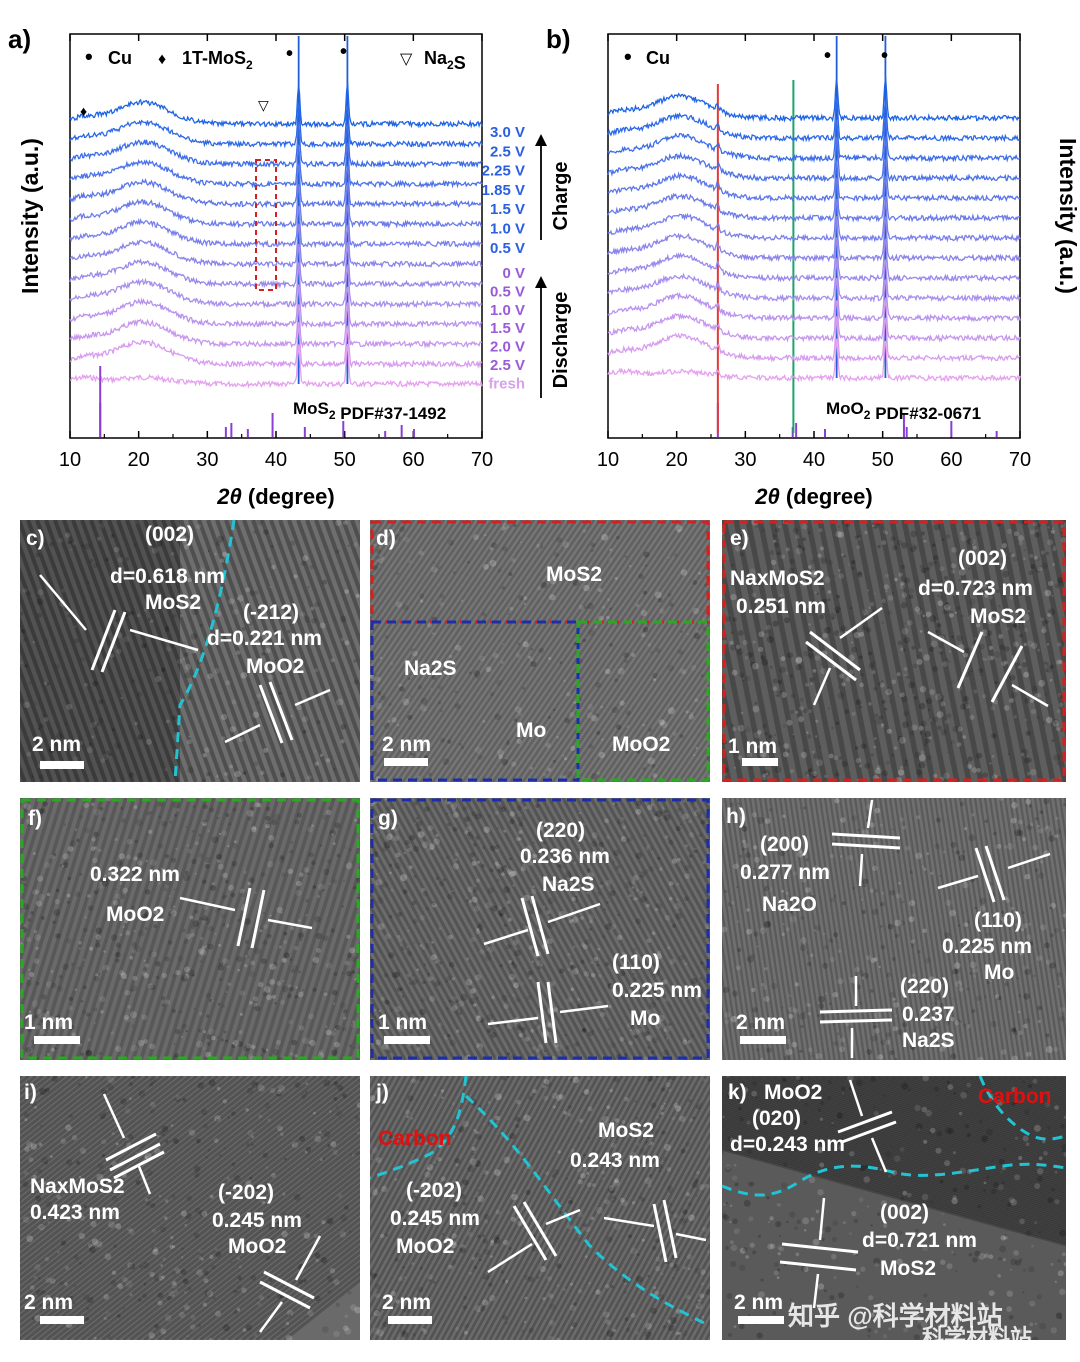  Describe the element at coordinates (565, 856) in the screenshot. I see `d-spacing: 0.236 nm` at that location.